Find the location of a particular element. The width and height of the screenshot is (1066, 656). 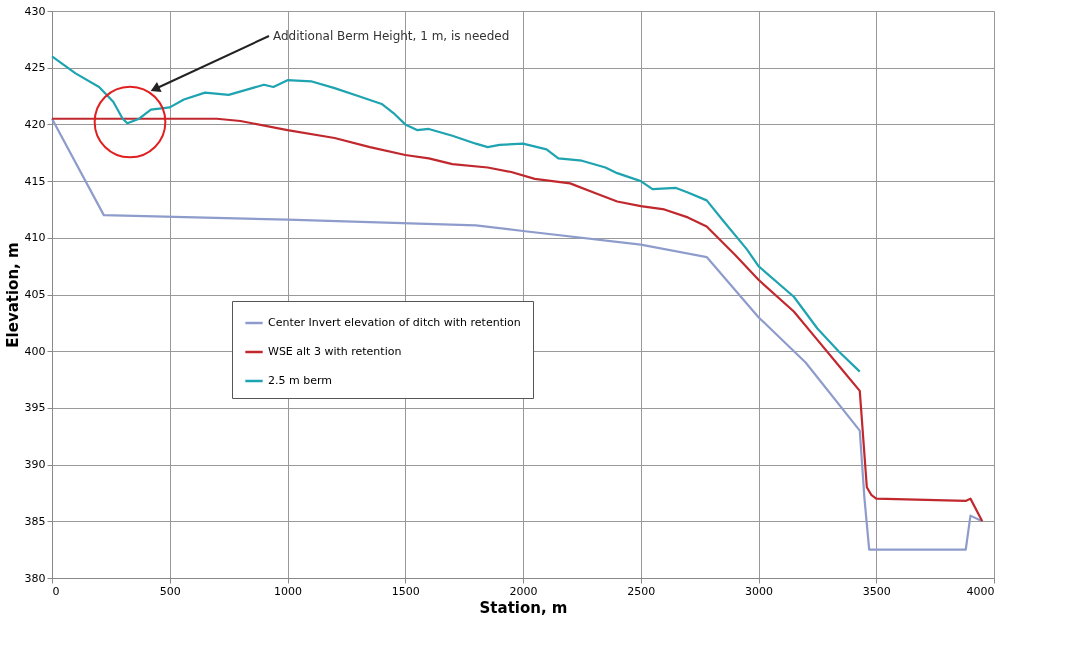

y-tick-label: 390 is located at coordinates (35, 465).